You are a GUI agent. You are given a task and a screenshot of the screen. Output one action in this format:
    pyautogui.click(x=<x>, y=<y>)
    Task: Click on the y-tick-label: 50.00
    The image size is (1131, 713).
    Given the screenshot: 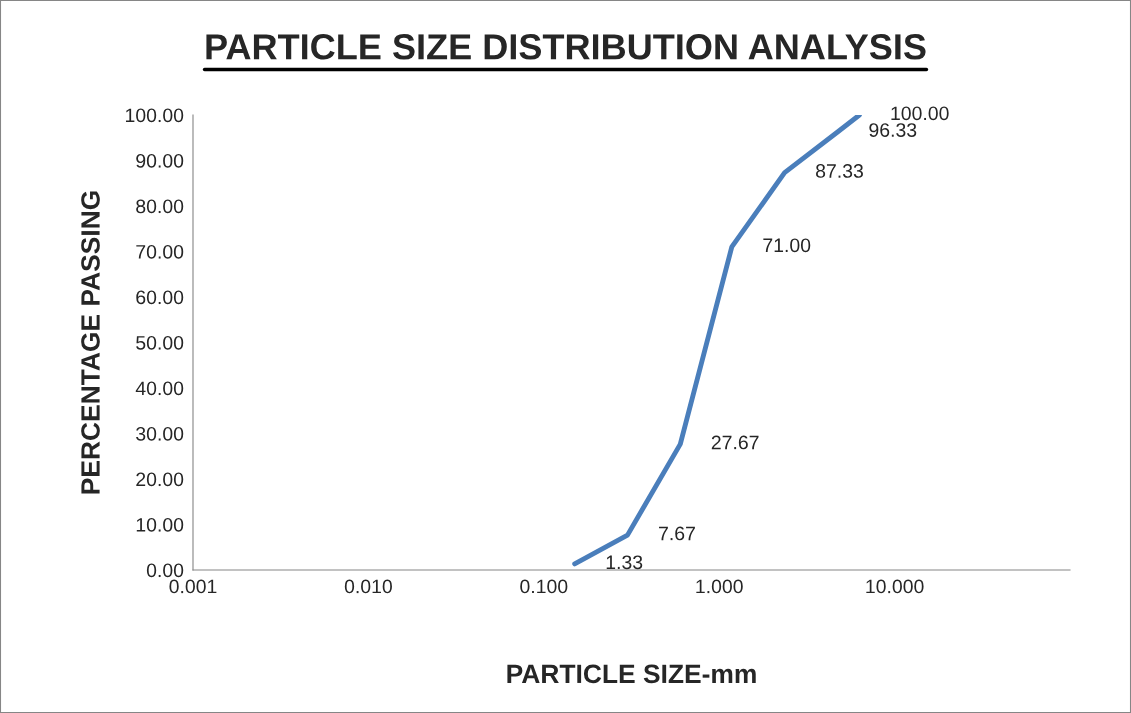 What is the action you would take?
    pyautogui.click(x=160, y=342)
    